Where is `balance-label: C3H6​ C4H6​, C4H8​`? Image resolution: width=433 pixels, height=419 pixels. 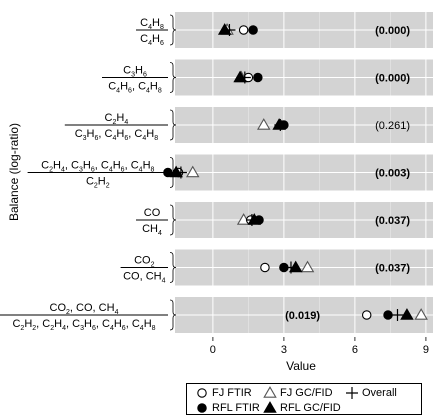 balance-label: C3H6​ C4H6​, C4H8​ is located at coordinates (139, 78).